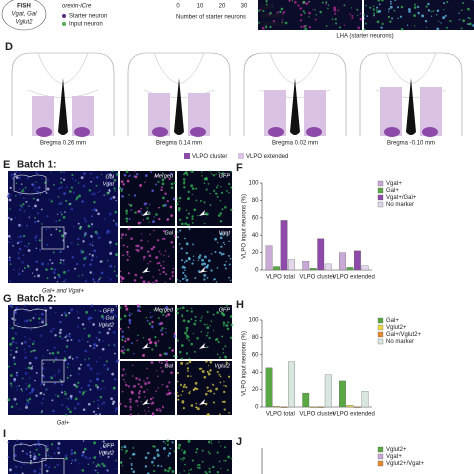 The width and height of the screenshot is (474, 474). Describe the element at coordinates (88, 17) in the screenshot. I see `legend-label: Starter neuron` at that location.